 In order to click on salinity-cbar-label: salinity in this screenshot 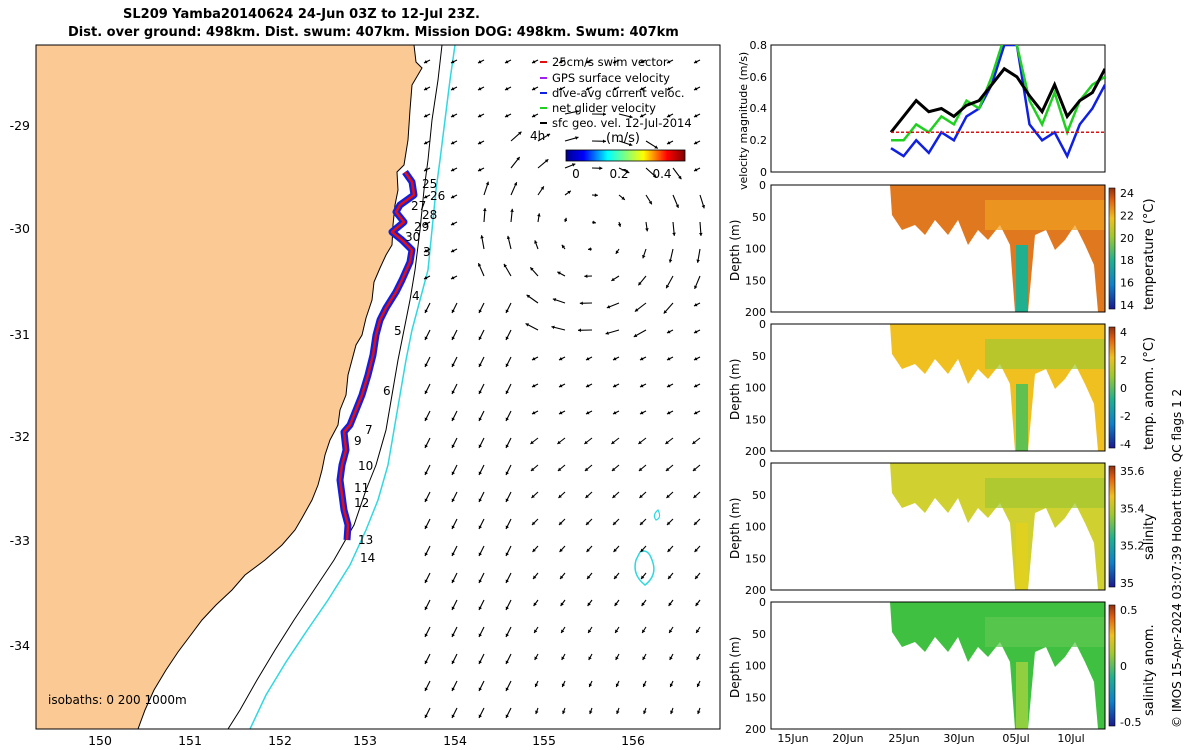, I will do `click(1149, 536)`.